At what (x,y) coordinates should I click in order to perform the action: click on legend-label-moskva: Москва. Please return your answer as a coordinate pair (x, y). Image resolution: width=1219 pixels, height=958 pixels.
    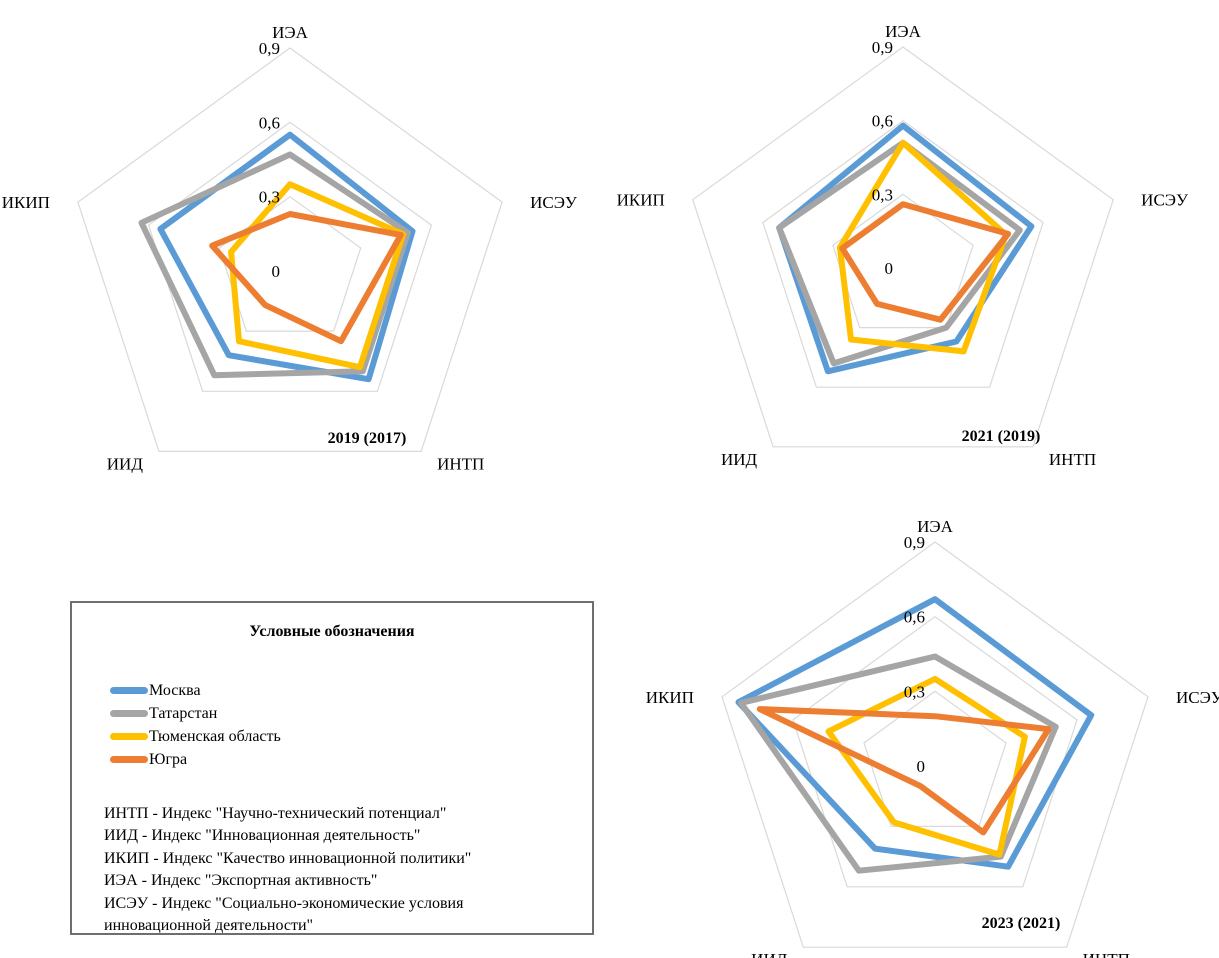
    Looking at the image, I should click on (175, 690).